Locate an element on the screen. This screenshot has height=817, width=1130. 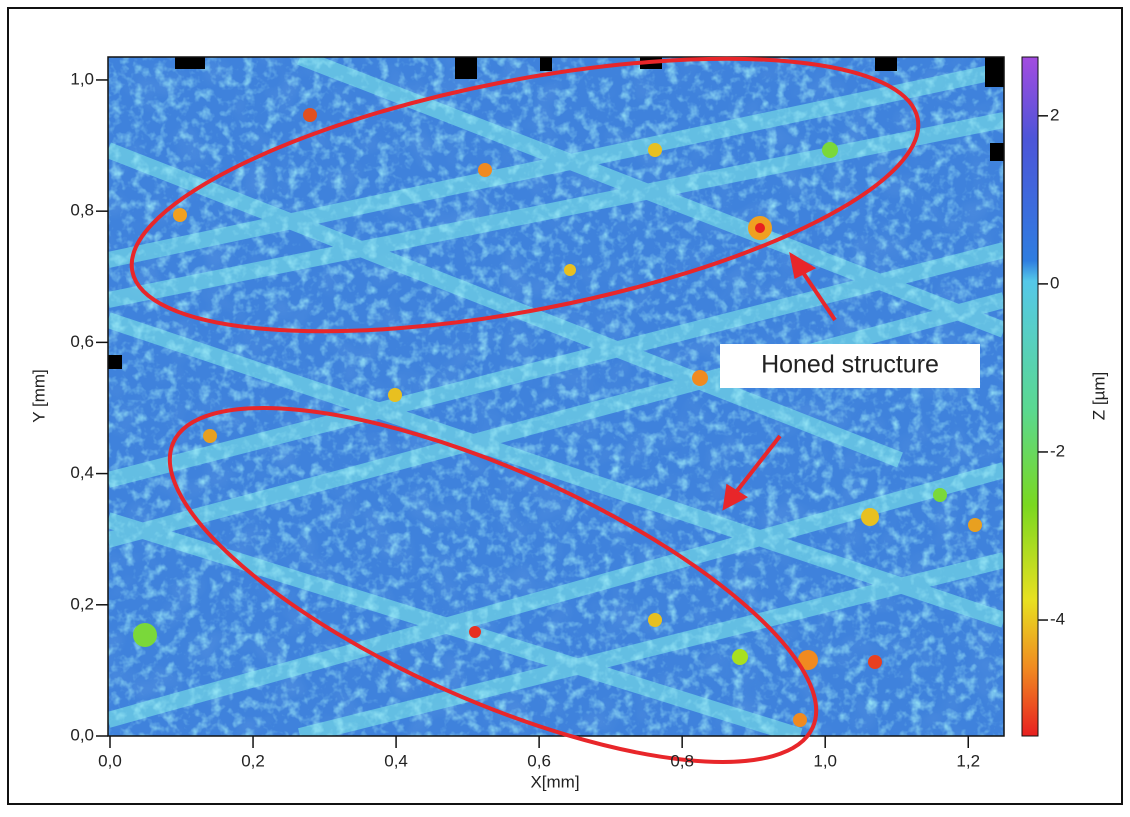
y-axis-label: Y [mm] is located at coordinates (38, 396).